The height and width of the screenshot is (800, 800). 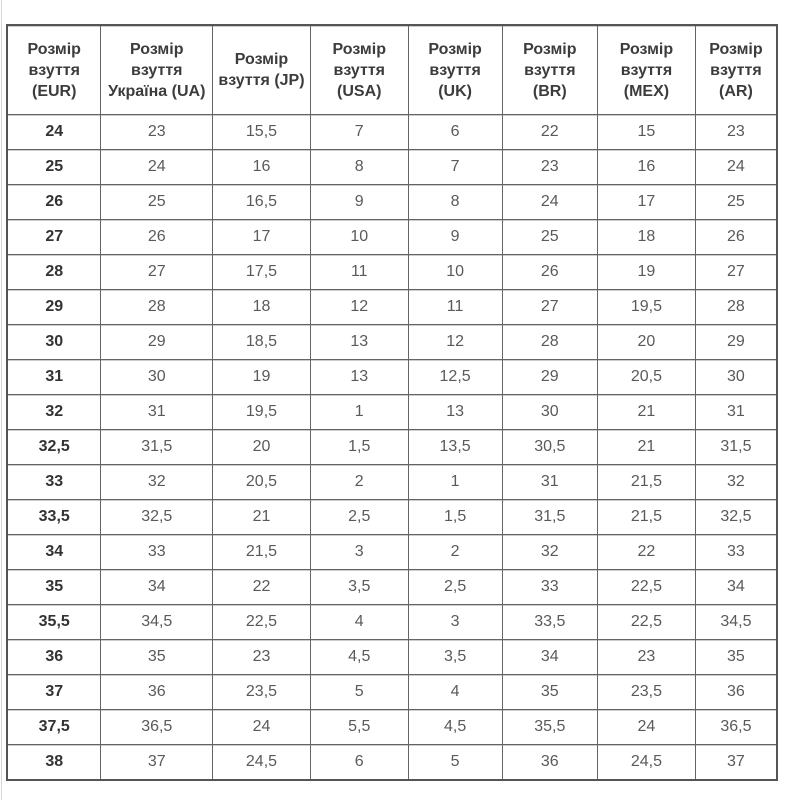 I want to click on table-row: 36 35 23 4,5 3,5 34 23 35, so click(x=392, y=657).